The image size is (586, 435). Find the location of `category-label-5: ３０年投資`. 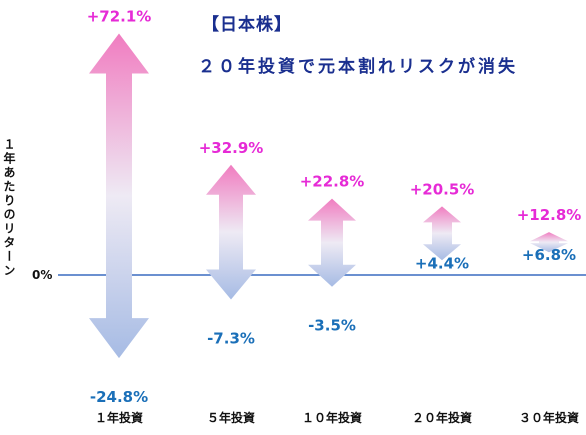

category-label-5: ３０年投資 is located at coordinates (549, 417).